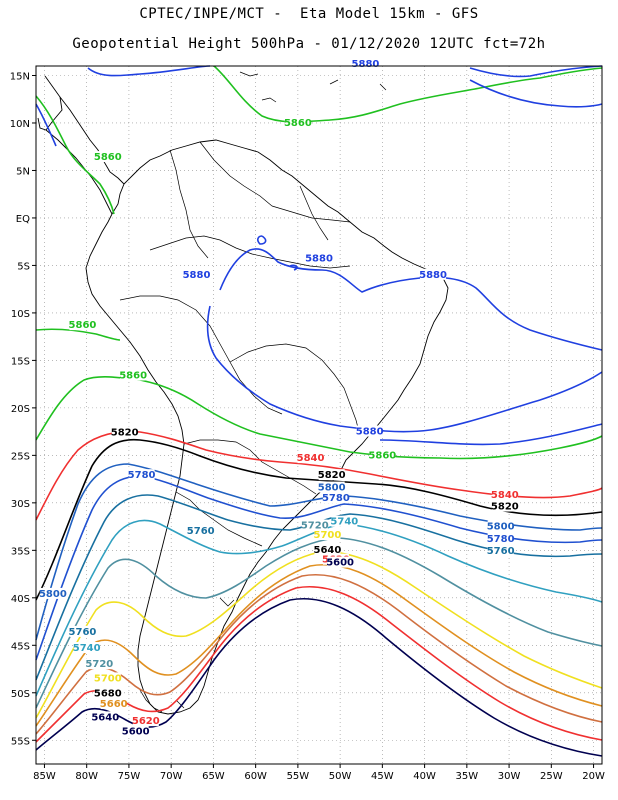  What do you see at coordinates (44, 776) in the screenshot?
I see `lon-tick-label: 85W` at bounding box center [44, 776].